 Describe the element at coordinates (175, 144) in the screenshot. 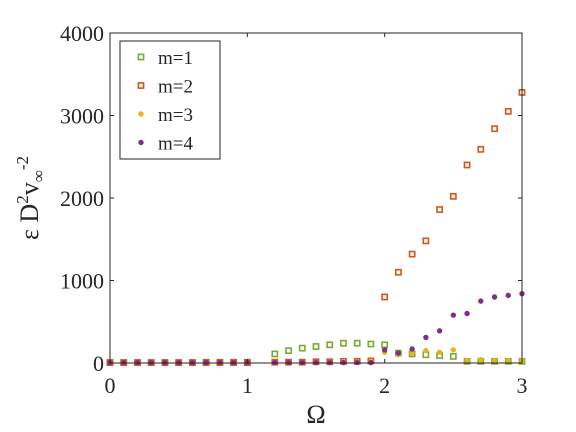

I see `legend-label: m=4` at that location.